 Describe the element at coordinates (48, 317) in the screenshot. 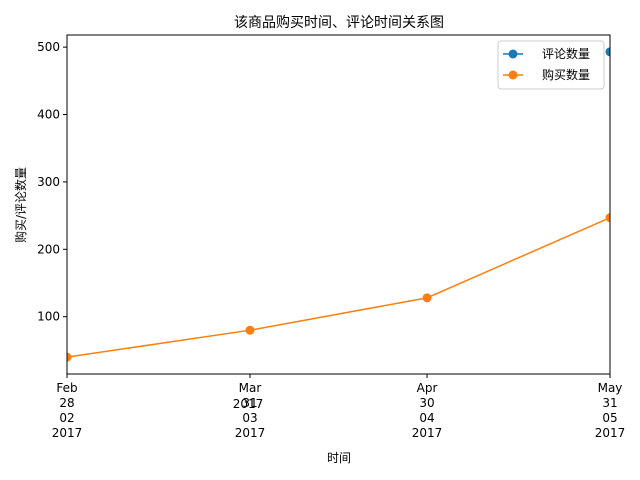

I see `y-tick-label: 100` at that location.